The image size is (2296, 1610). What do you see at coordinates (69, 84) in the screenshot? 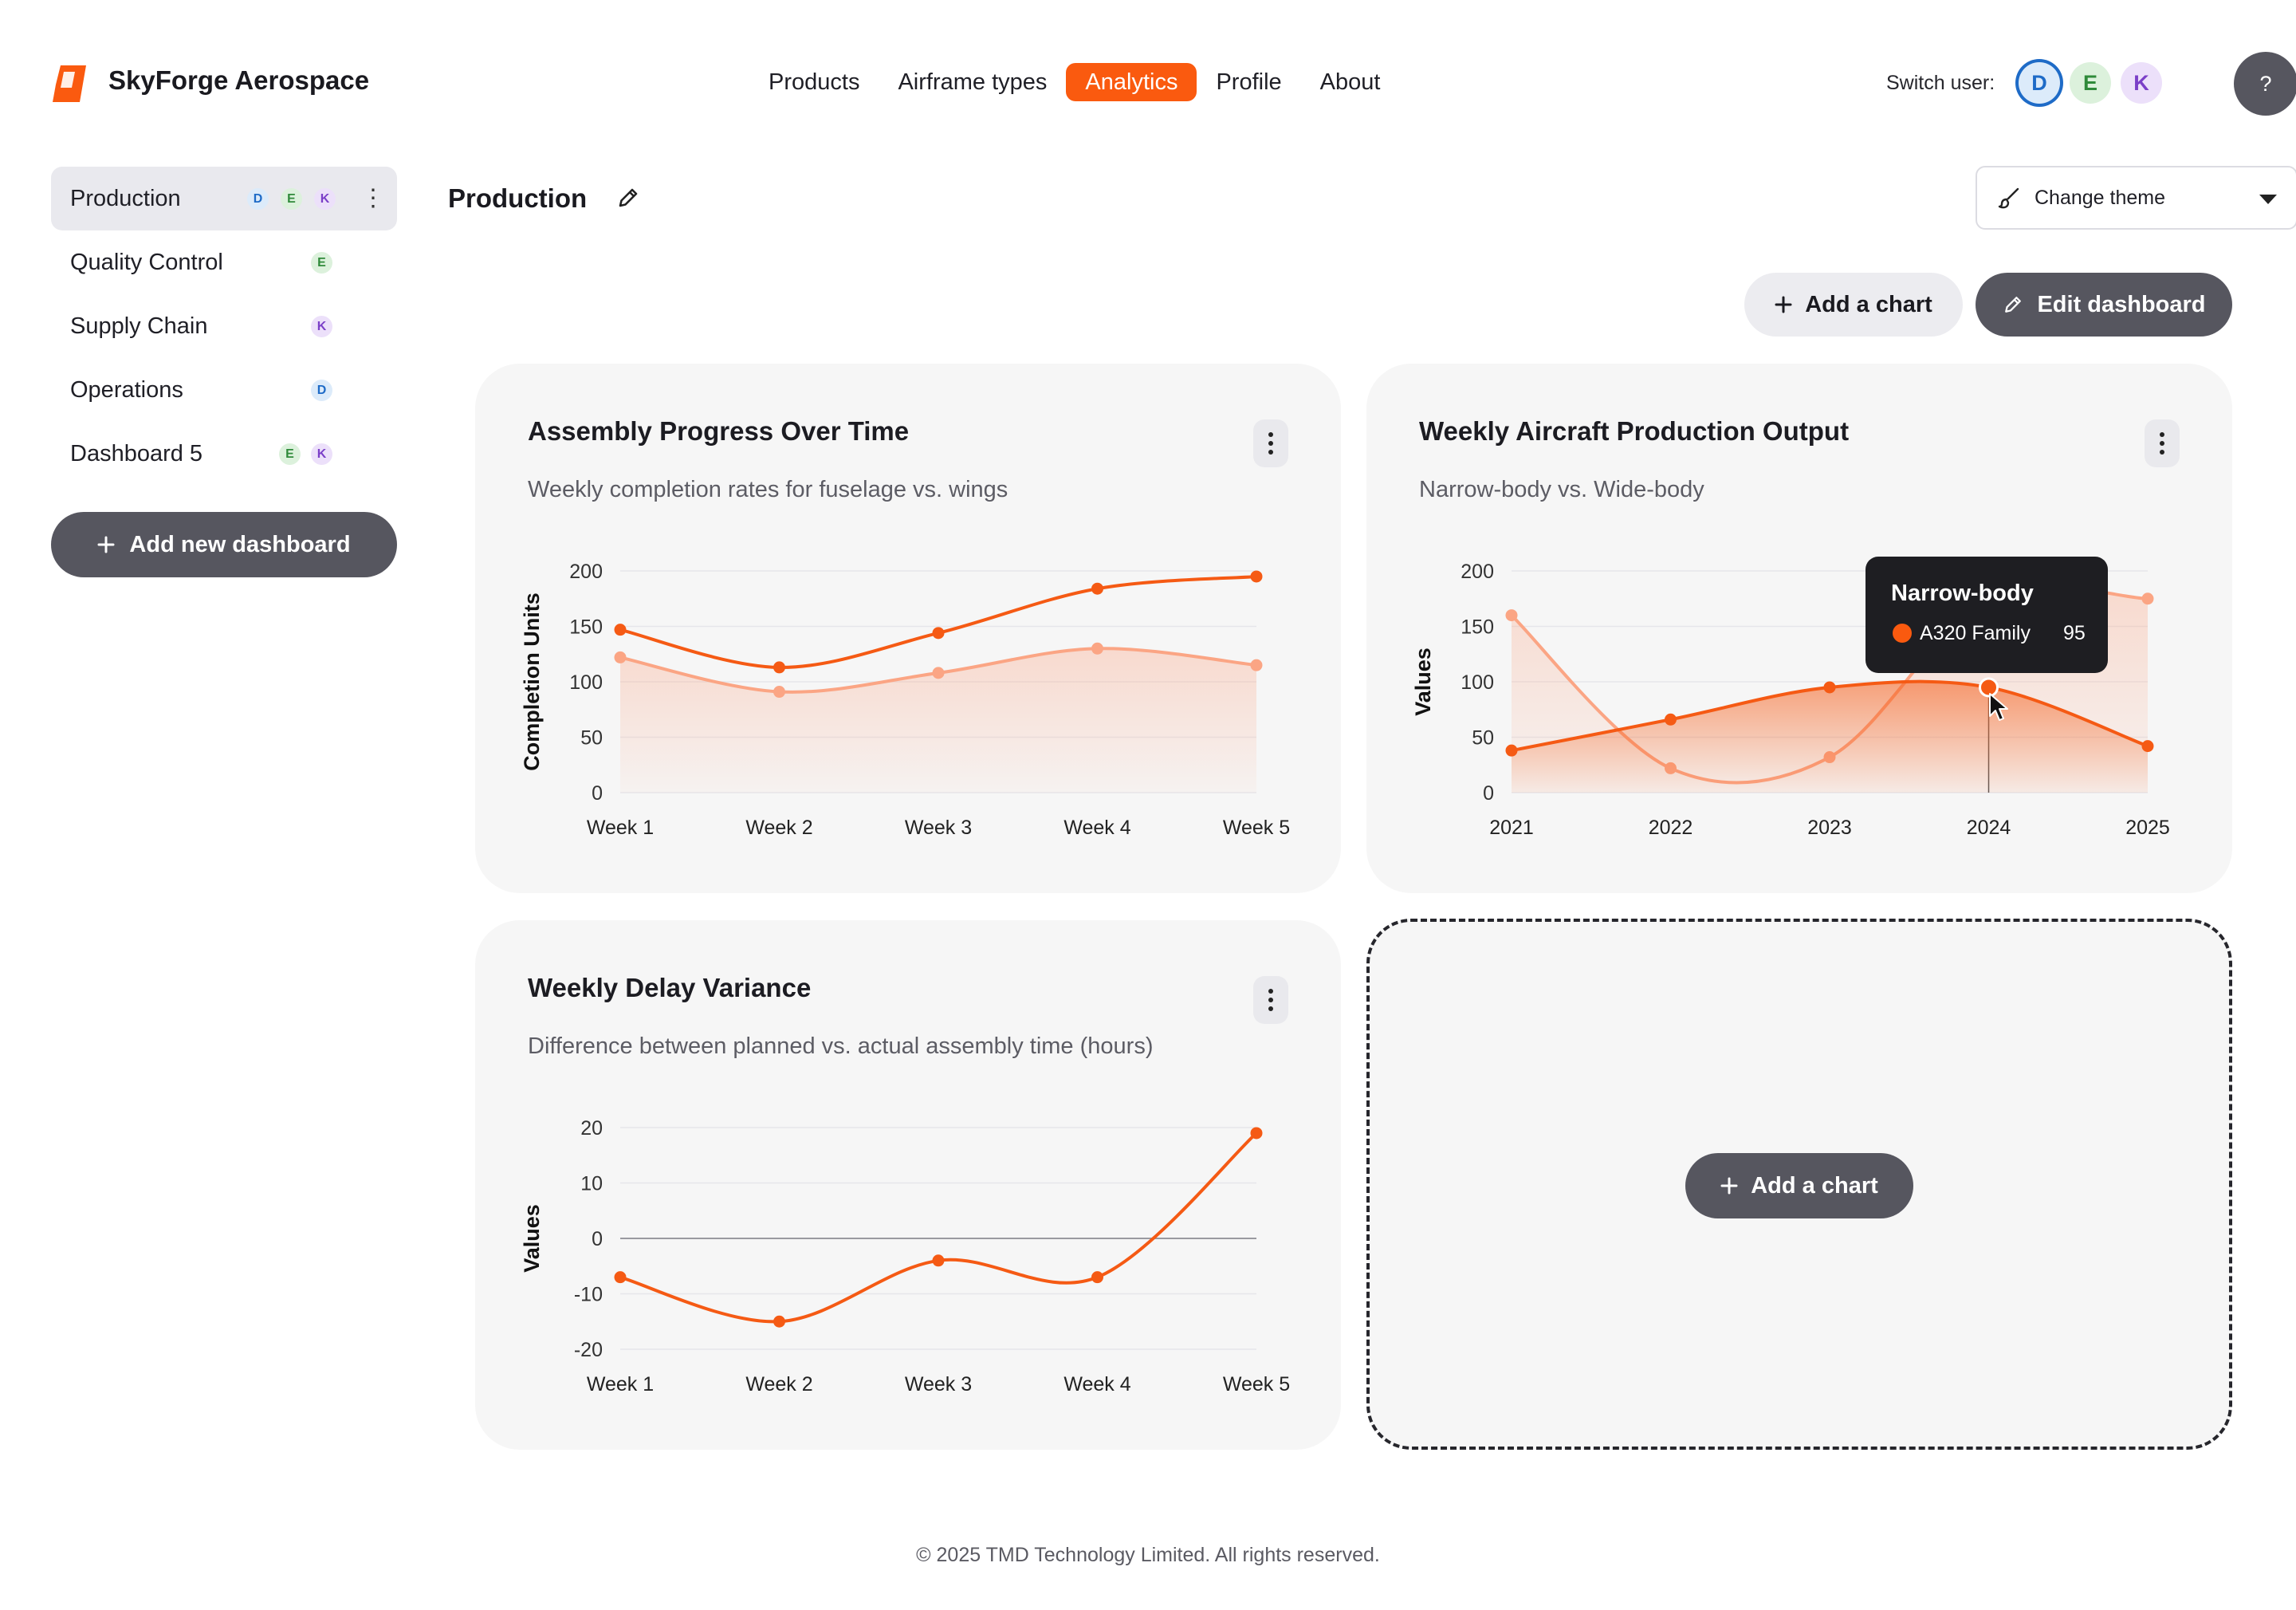
I see `brand-logo-icon` at bounding box center [69, 84].